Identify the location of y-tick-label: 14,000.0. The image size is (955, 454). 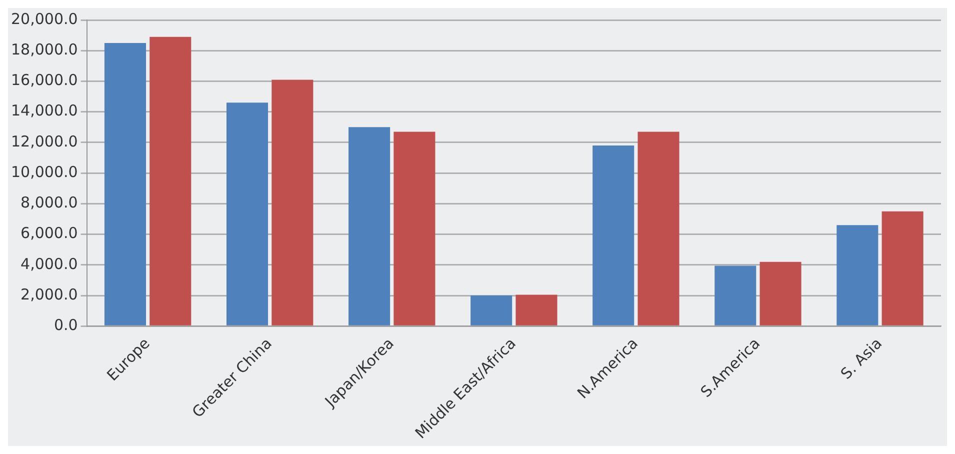
(44, 111).